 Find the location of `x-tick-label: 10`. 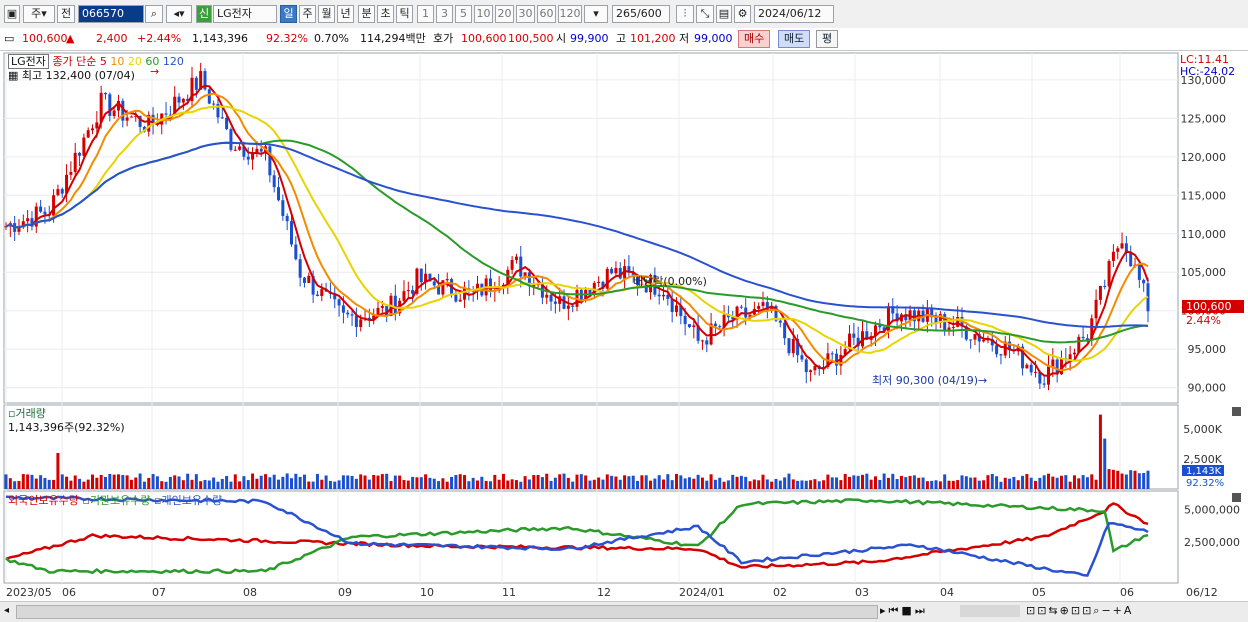

x-tick-label: 10 is located at coordinates (427, 592).